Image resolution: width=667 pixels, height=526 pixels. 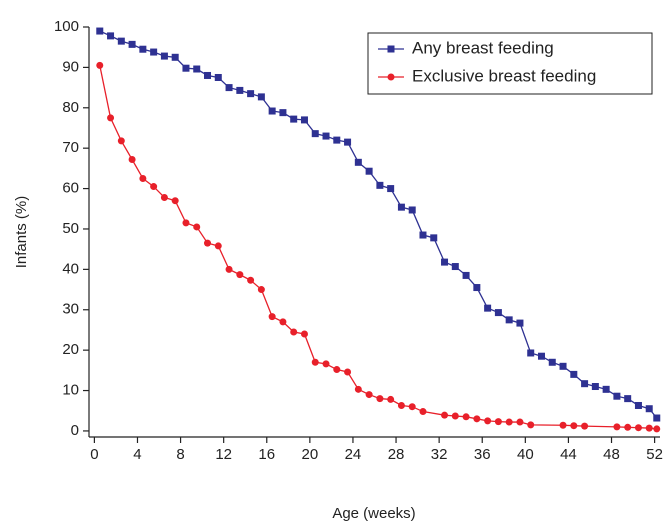 What do you see at coordinates (66, 26) in the screenshot?
I see `y-tick-label: 100` at bounding box center [66, 26].